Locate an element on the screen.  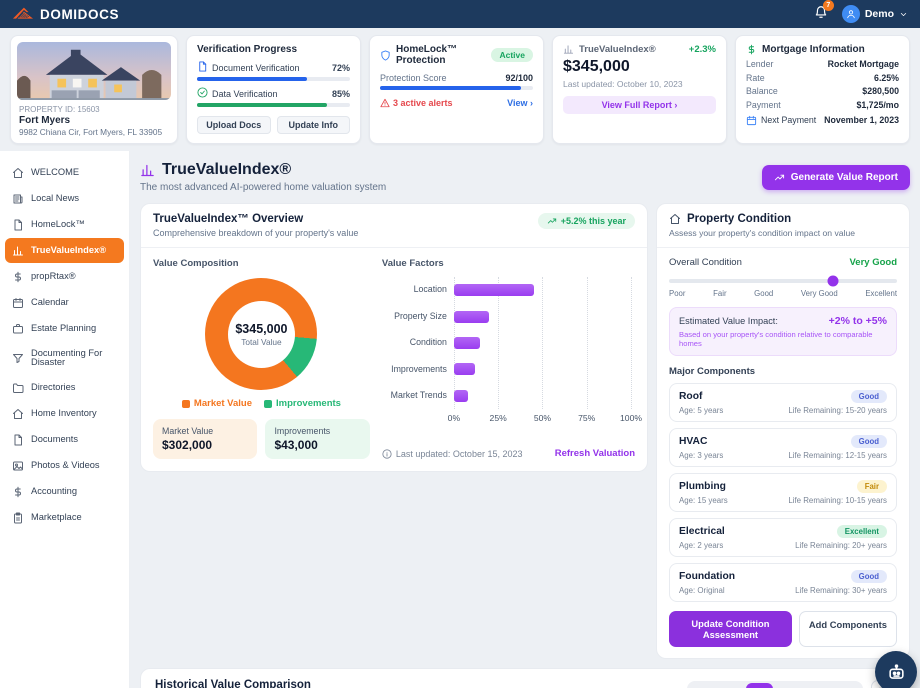
bar-row-location: Location is located at coordinates (522, 290).